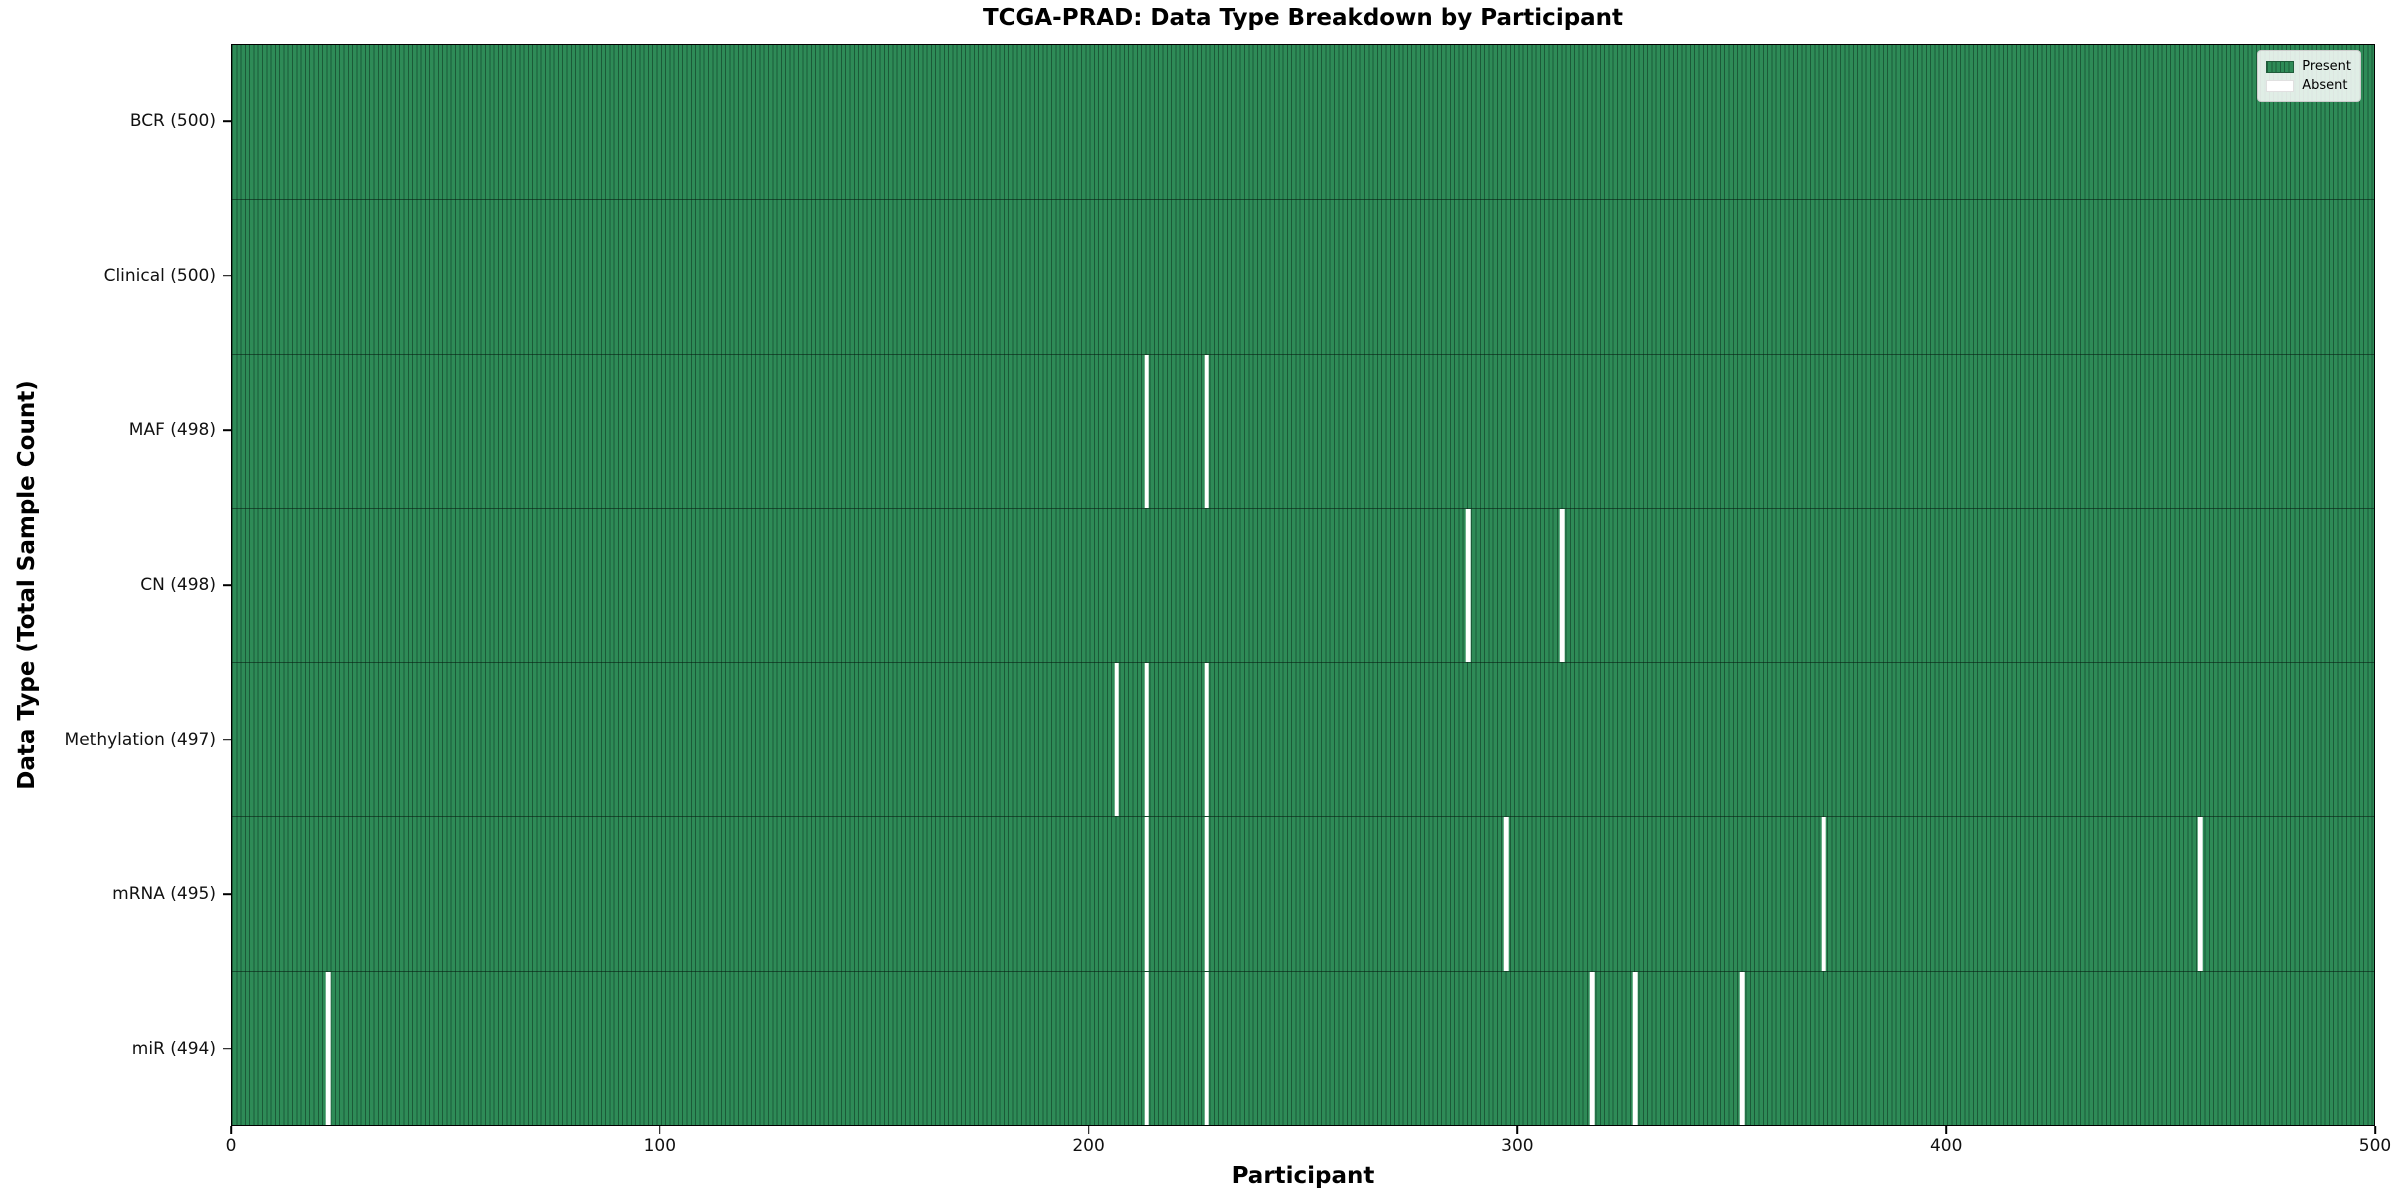 This screenshot has height=1200, width=2400. I want to click on y-tick-label: Clinical (500), so click(159, 275).